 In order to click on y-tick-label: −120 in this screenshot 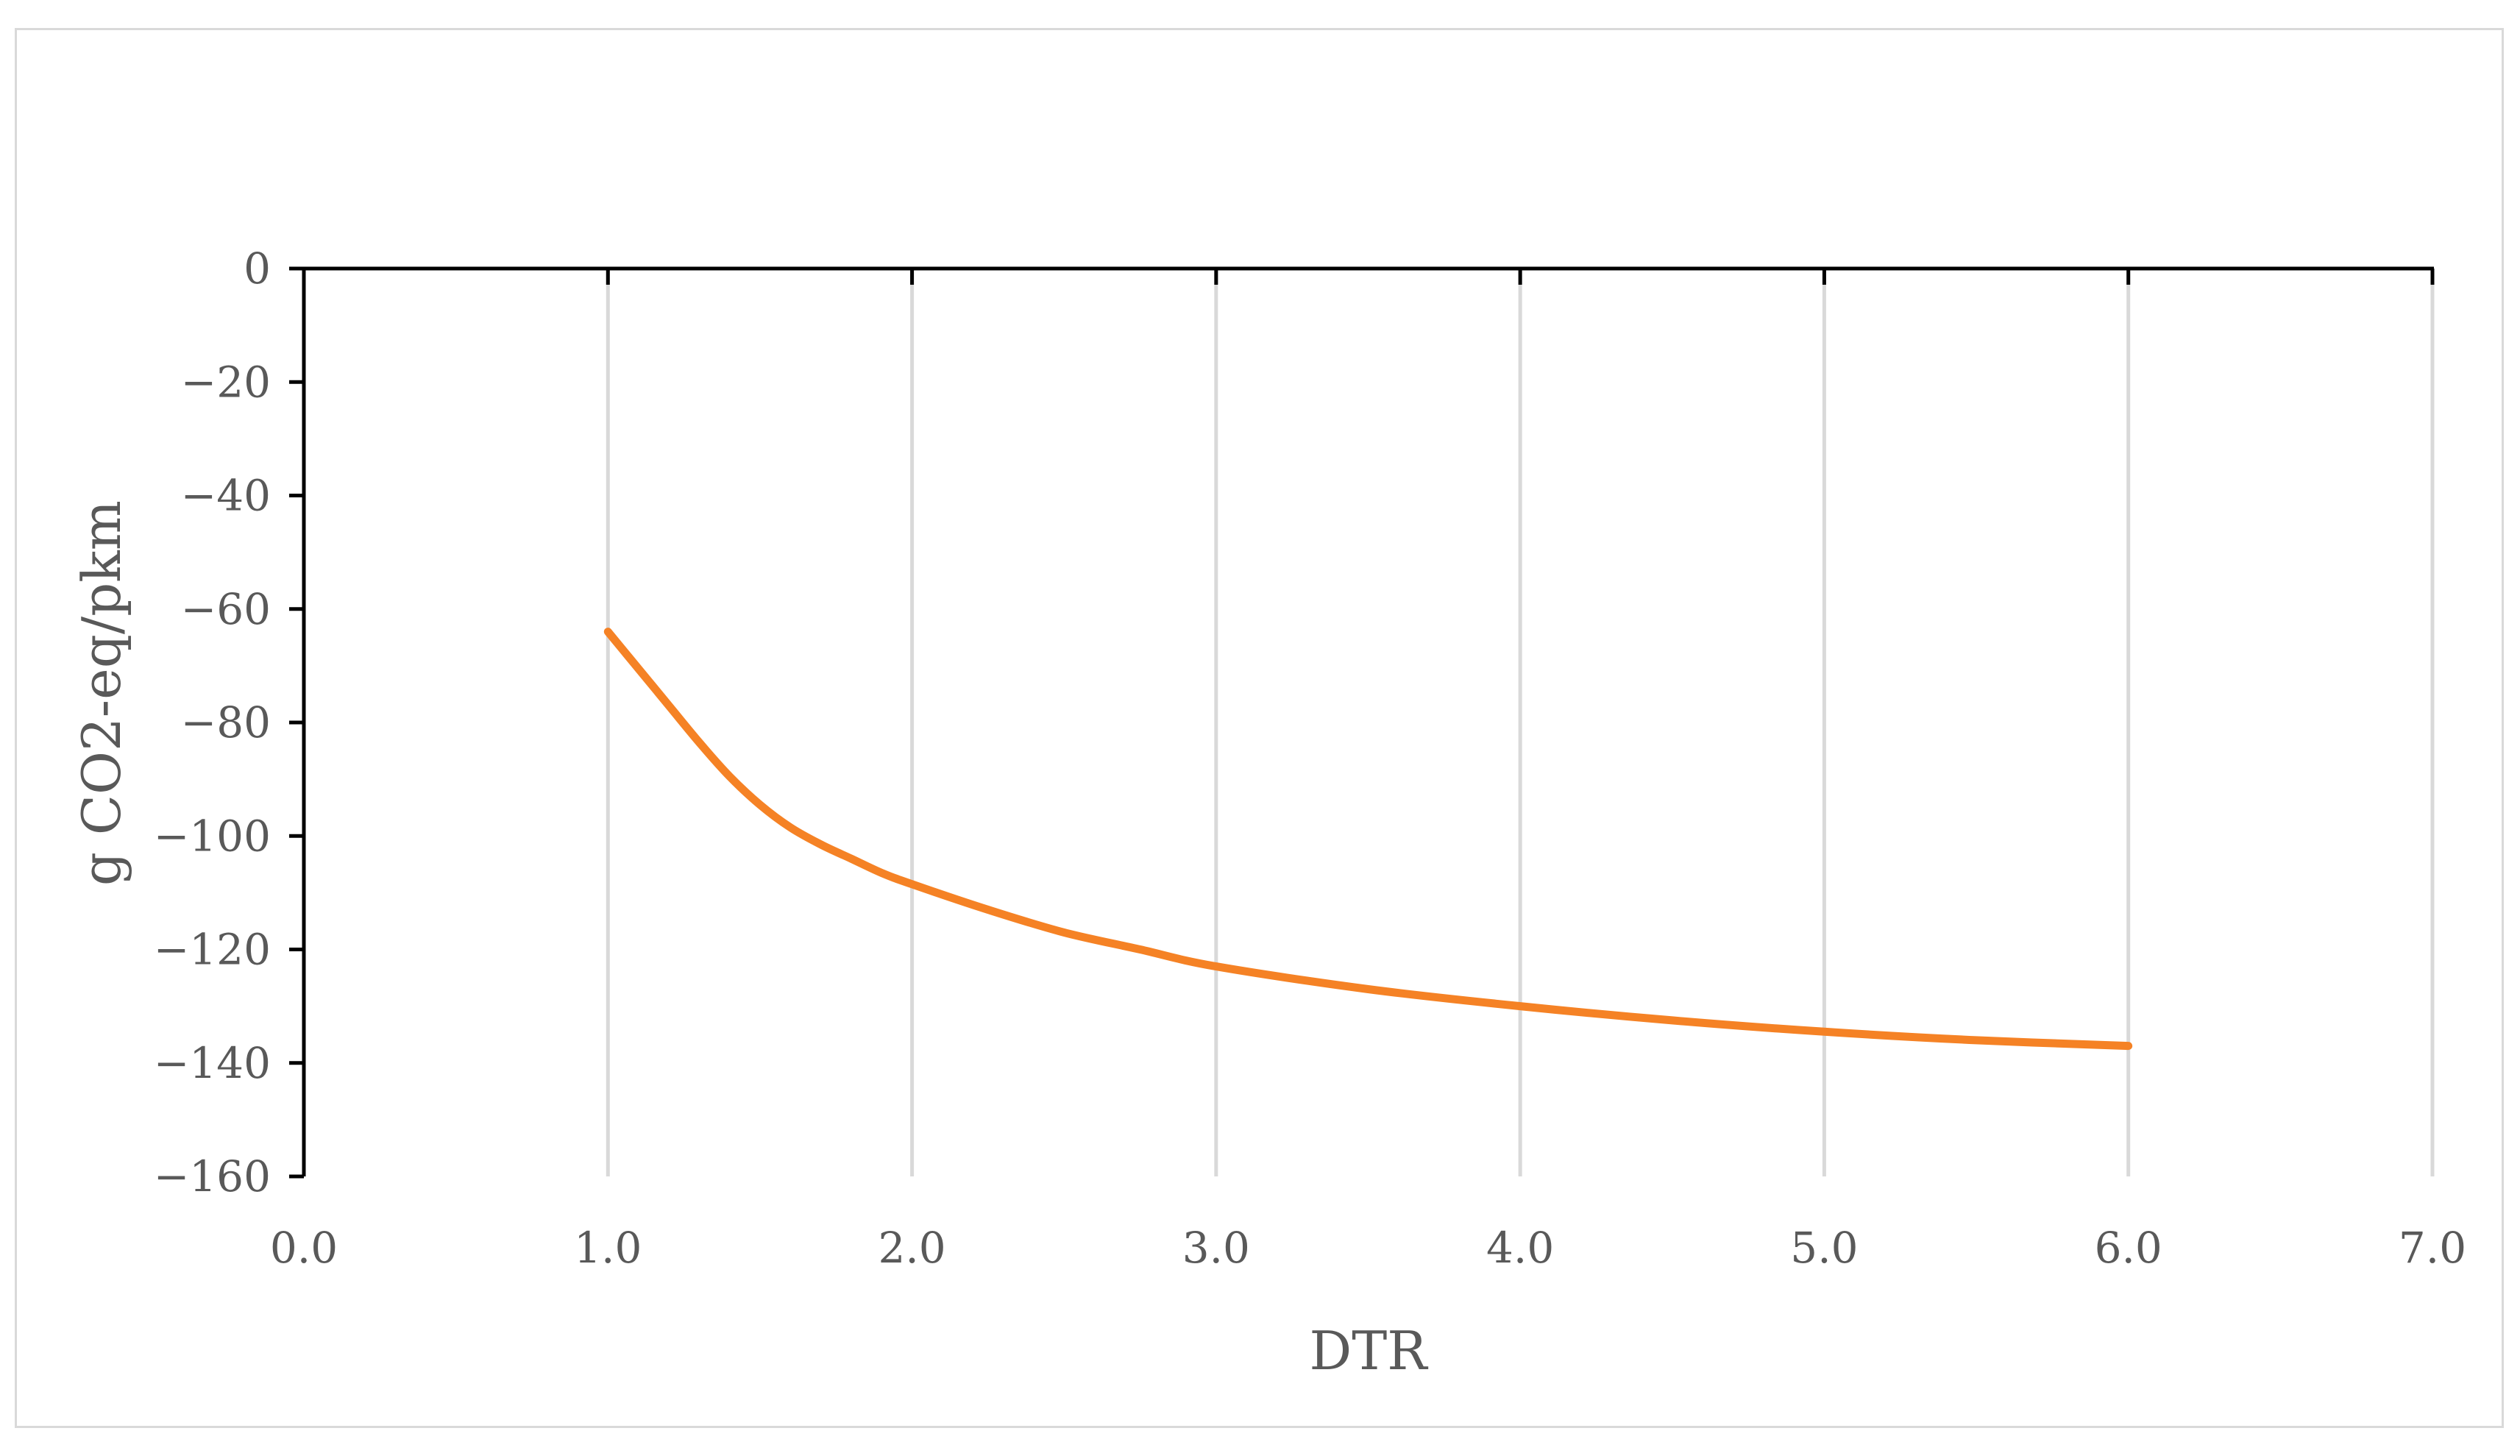, I will do `click(212, 950)`.